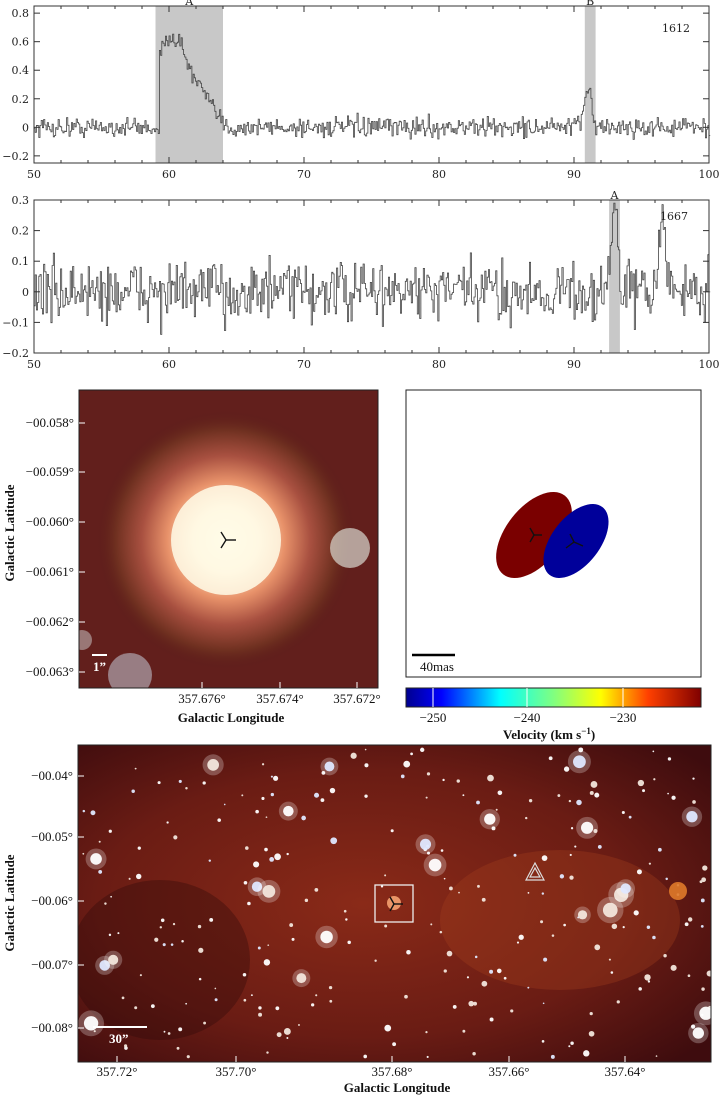  What do you see at coordinates (21, 42) in the screenshot?
I see `y-tick-label: 0.6` at bounding box center [21, 42].